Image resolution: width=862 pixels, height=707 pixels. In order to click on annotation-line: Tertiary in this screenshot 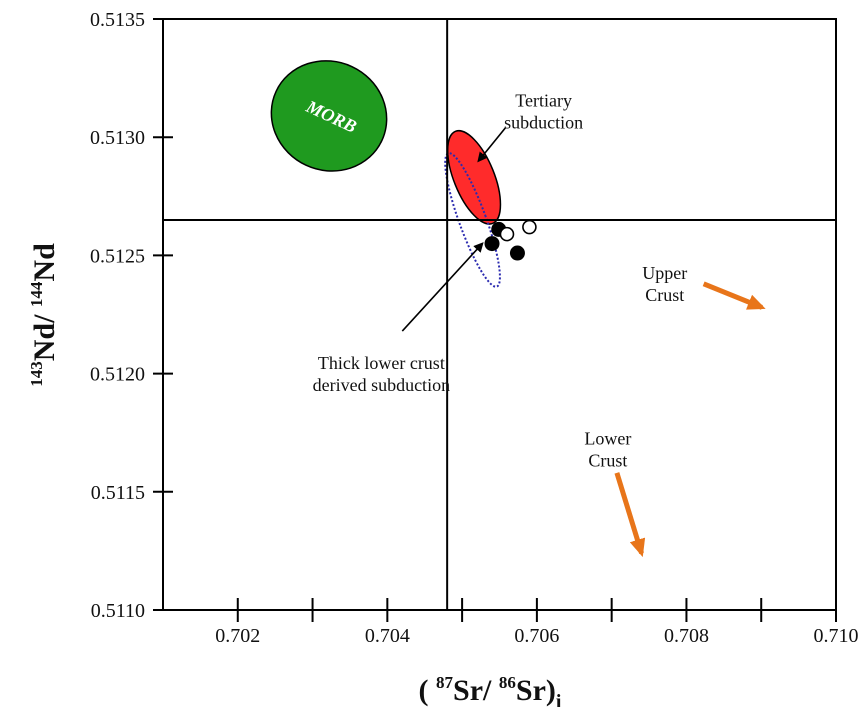, I will do `click(543, 100)`.